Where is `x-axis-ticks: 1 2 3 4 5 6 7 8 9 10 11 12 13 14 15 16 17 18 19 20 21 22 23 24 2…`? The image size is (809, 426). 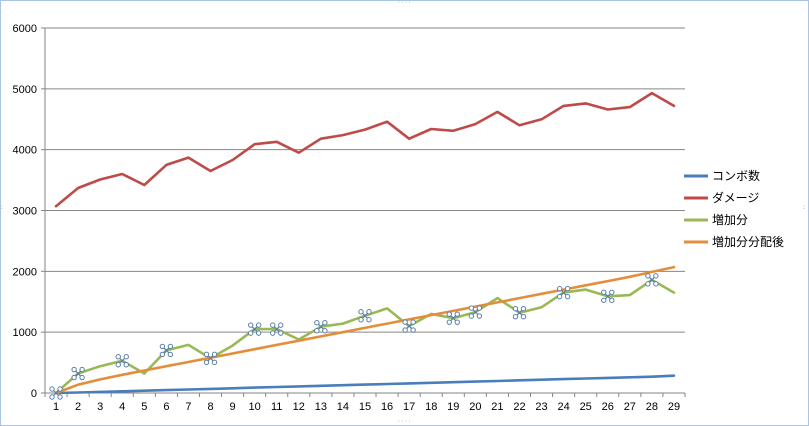 x-axis-ticks: 1 2 3 4 5 6 7 8 9 10 11 12 13 14 15 16 17 18 19 20 21 22 23 24 2… is located at coordinates (365, 403).